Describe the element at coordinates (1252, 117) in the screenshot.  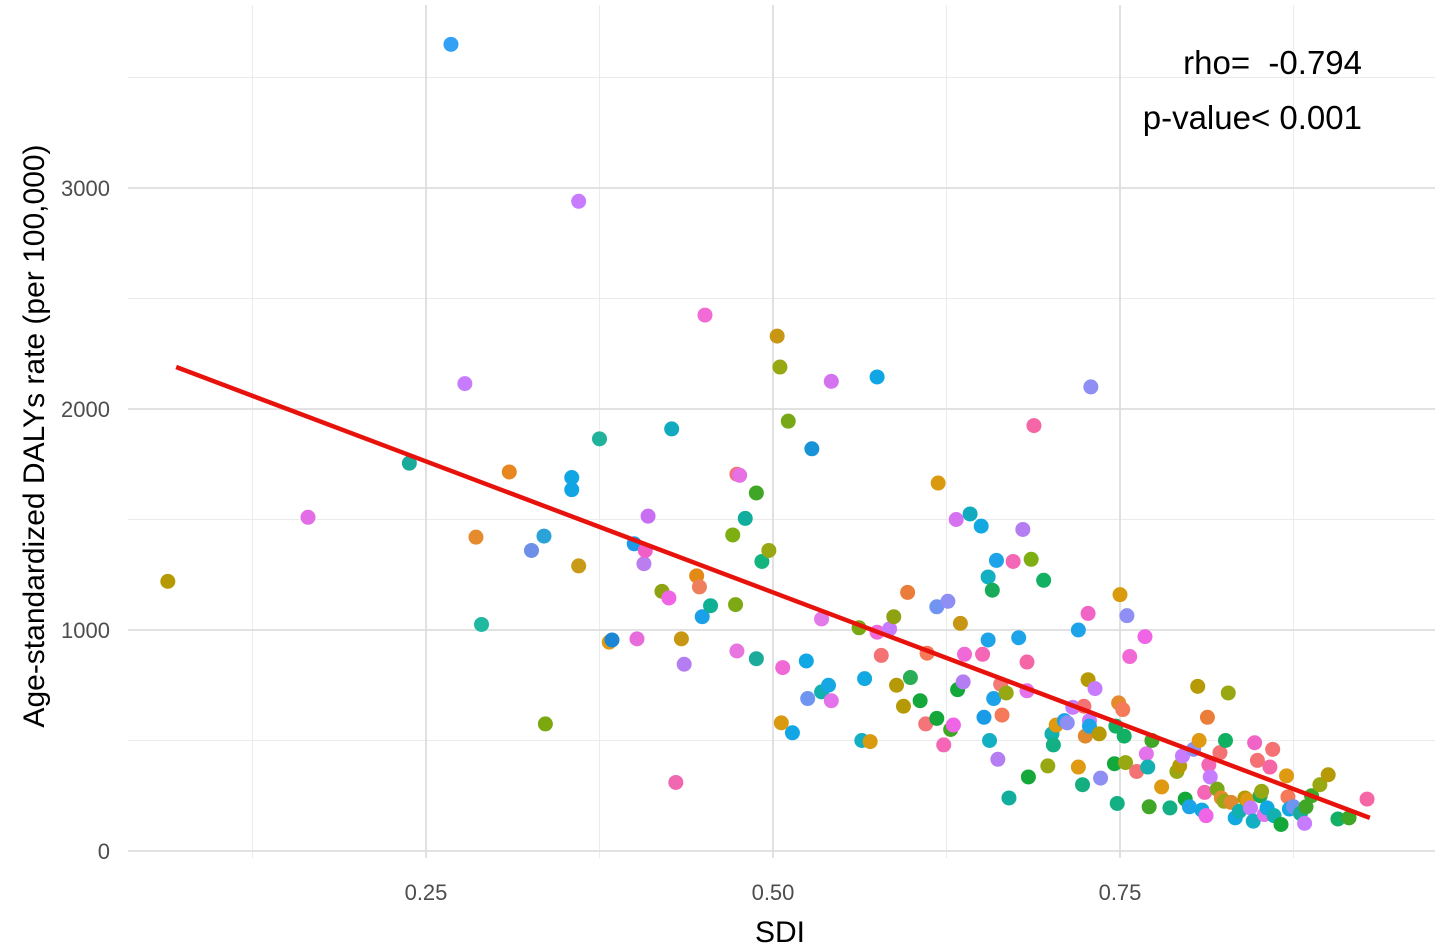
I see `pvalue-annotation: p-value< 0.001` at that location.